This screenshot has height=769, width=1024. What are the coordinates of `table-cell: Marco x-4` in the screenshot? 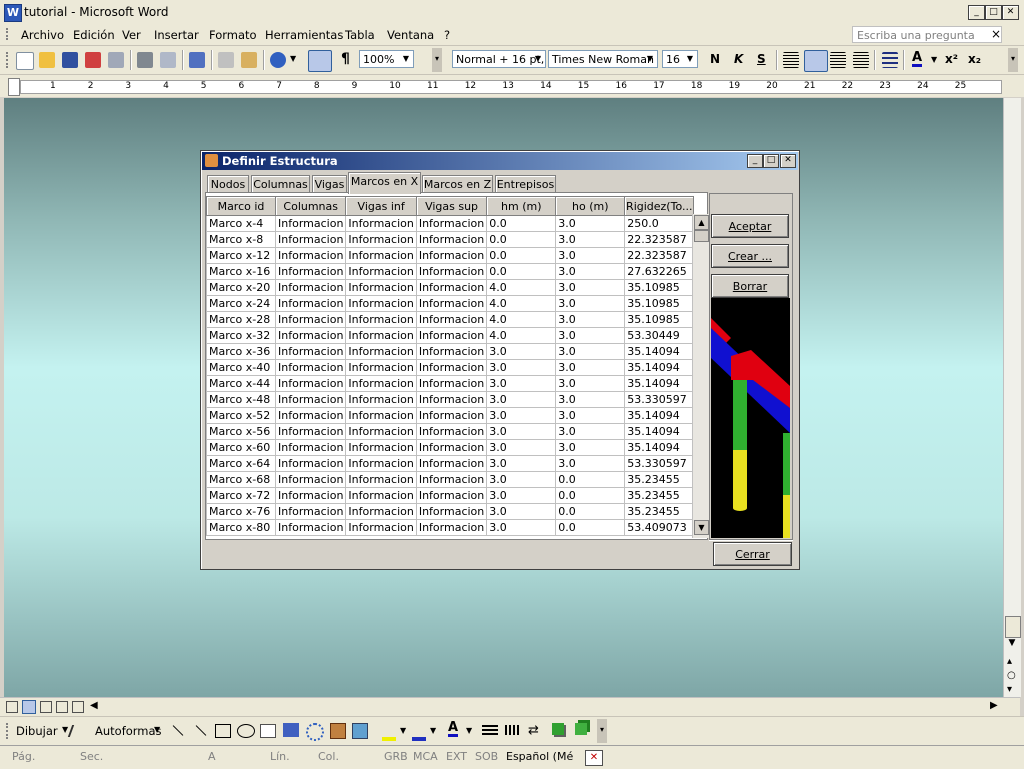 It's located at (241, 223).